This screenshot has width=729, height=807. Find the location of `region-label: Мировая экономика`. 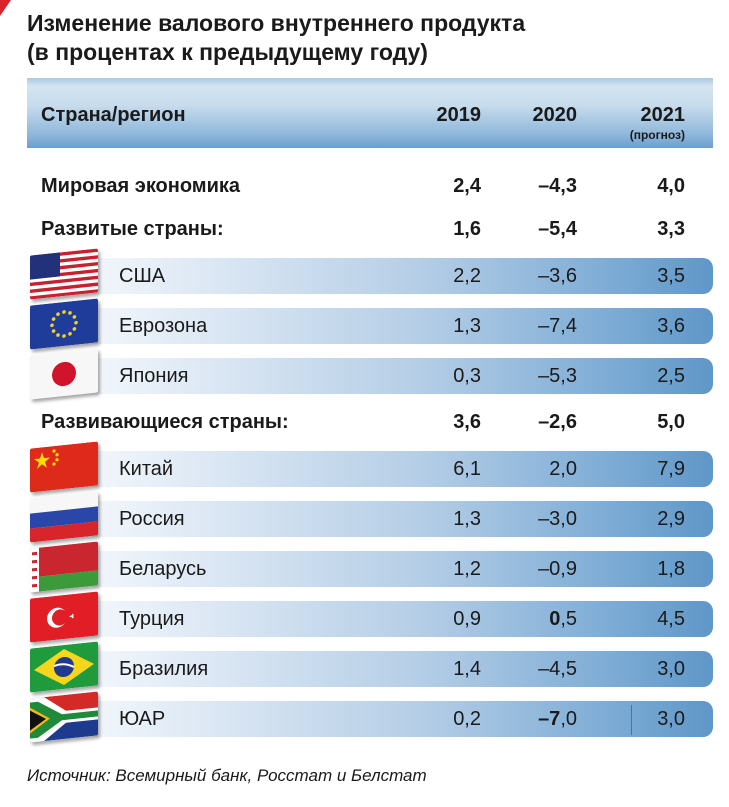

region-label: Мировая экономика is located at coordinates (141, 186).